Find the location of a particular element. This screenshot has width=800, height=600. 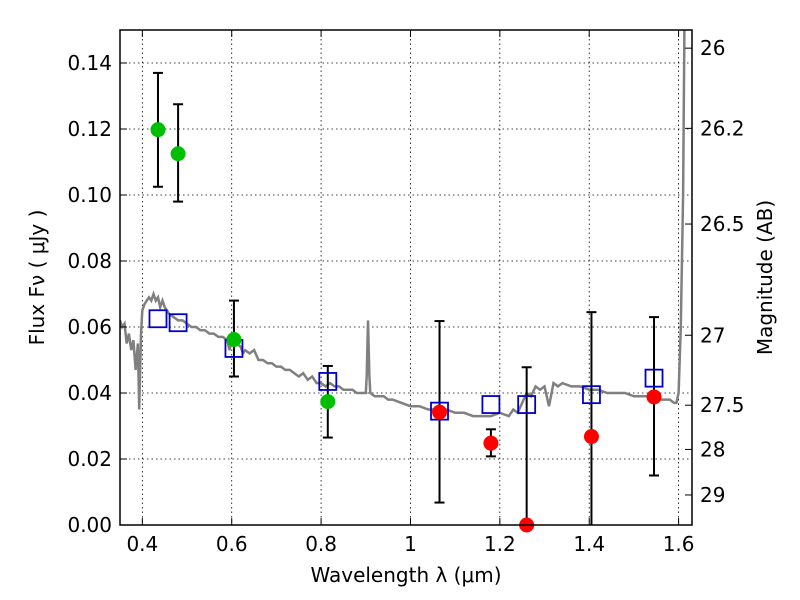

y-tick-label: 0.04 is located at coordinates (89, 393).